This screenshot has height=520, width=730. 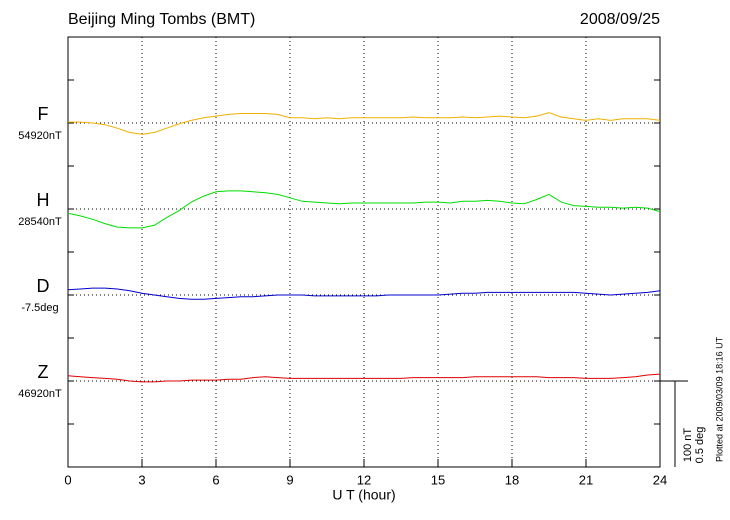 I want to click on baseline-label: 28540nT, so click(x=40, y=222).